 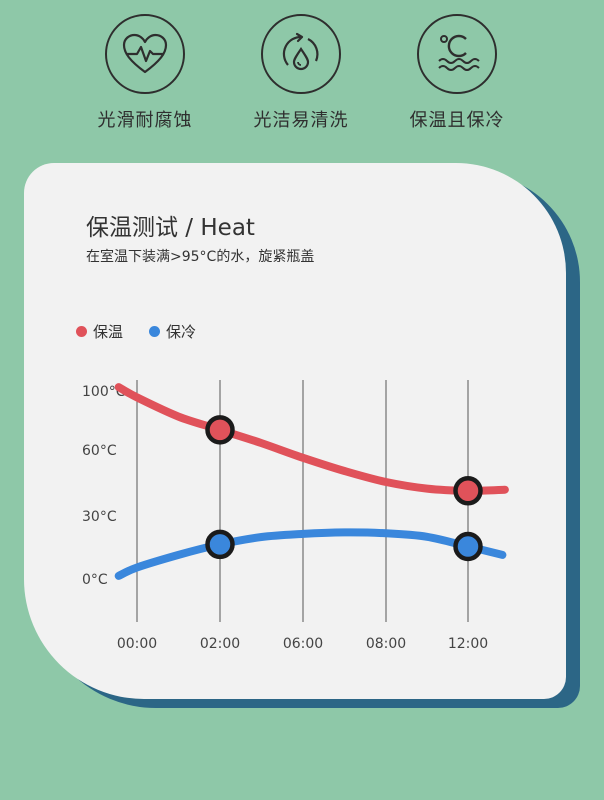 I want to click on legend-item-cold: 保冷, so click(x=172, y=331).